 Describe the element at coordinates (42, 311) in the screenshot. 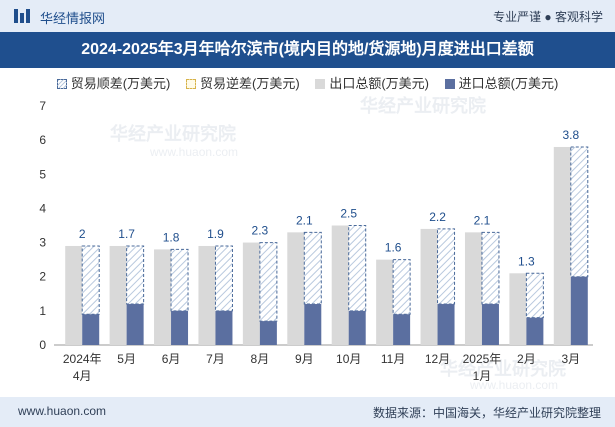

I see `y-tick-label-1: 1` at that location.